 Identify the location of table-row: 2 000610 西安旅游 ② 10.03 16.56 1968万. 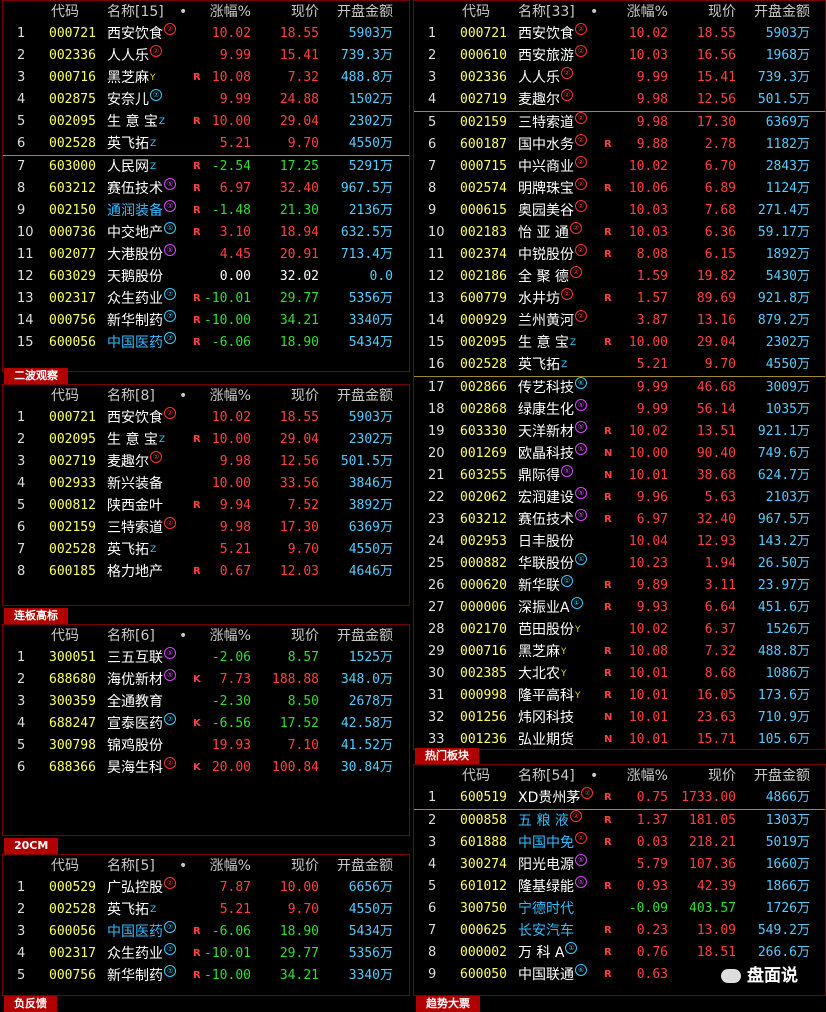
(619, 56).